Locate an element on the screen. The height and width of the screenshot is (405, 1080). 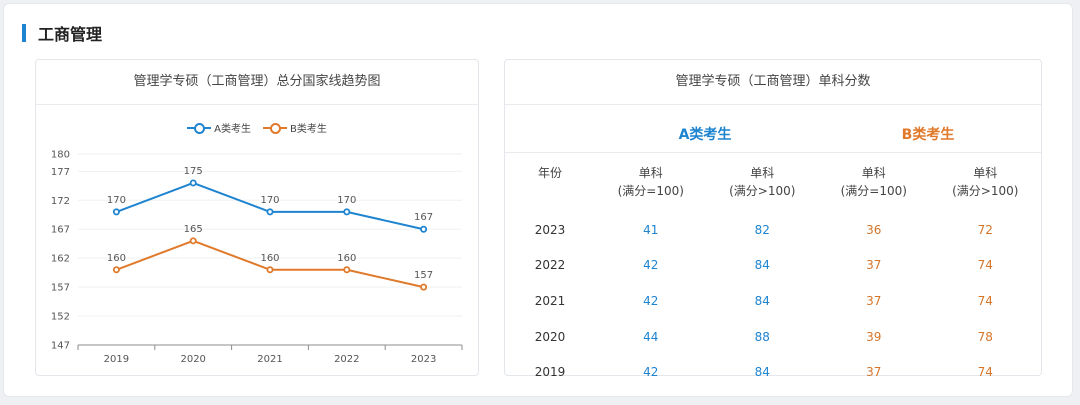
table-row: 2023 41 82 36 72 is located at coordinates (773, 230).